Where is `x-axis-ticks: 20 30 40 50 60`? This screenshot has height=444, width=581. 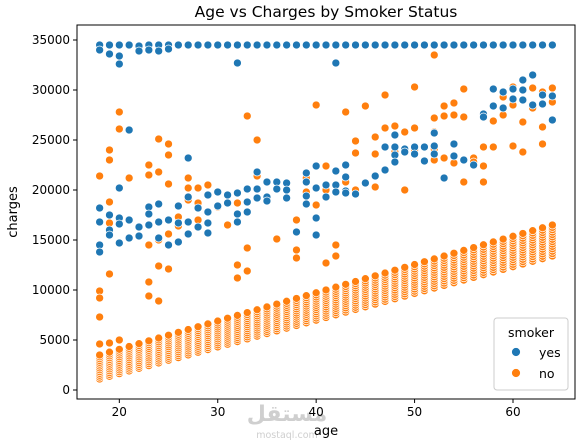
x-axis-ticks: 20 30 40 50 60 is located at coordinates (316, 409).